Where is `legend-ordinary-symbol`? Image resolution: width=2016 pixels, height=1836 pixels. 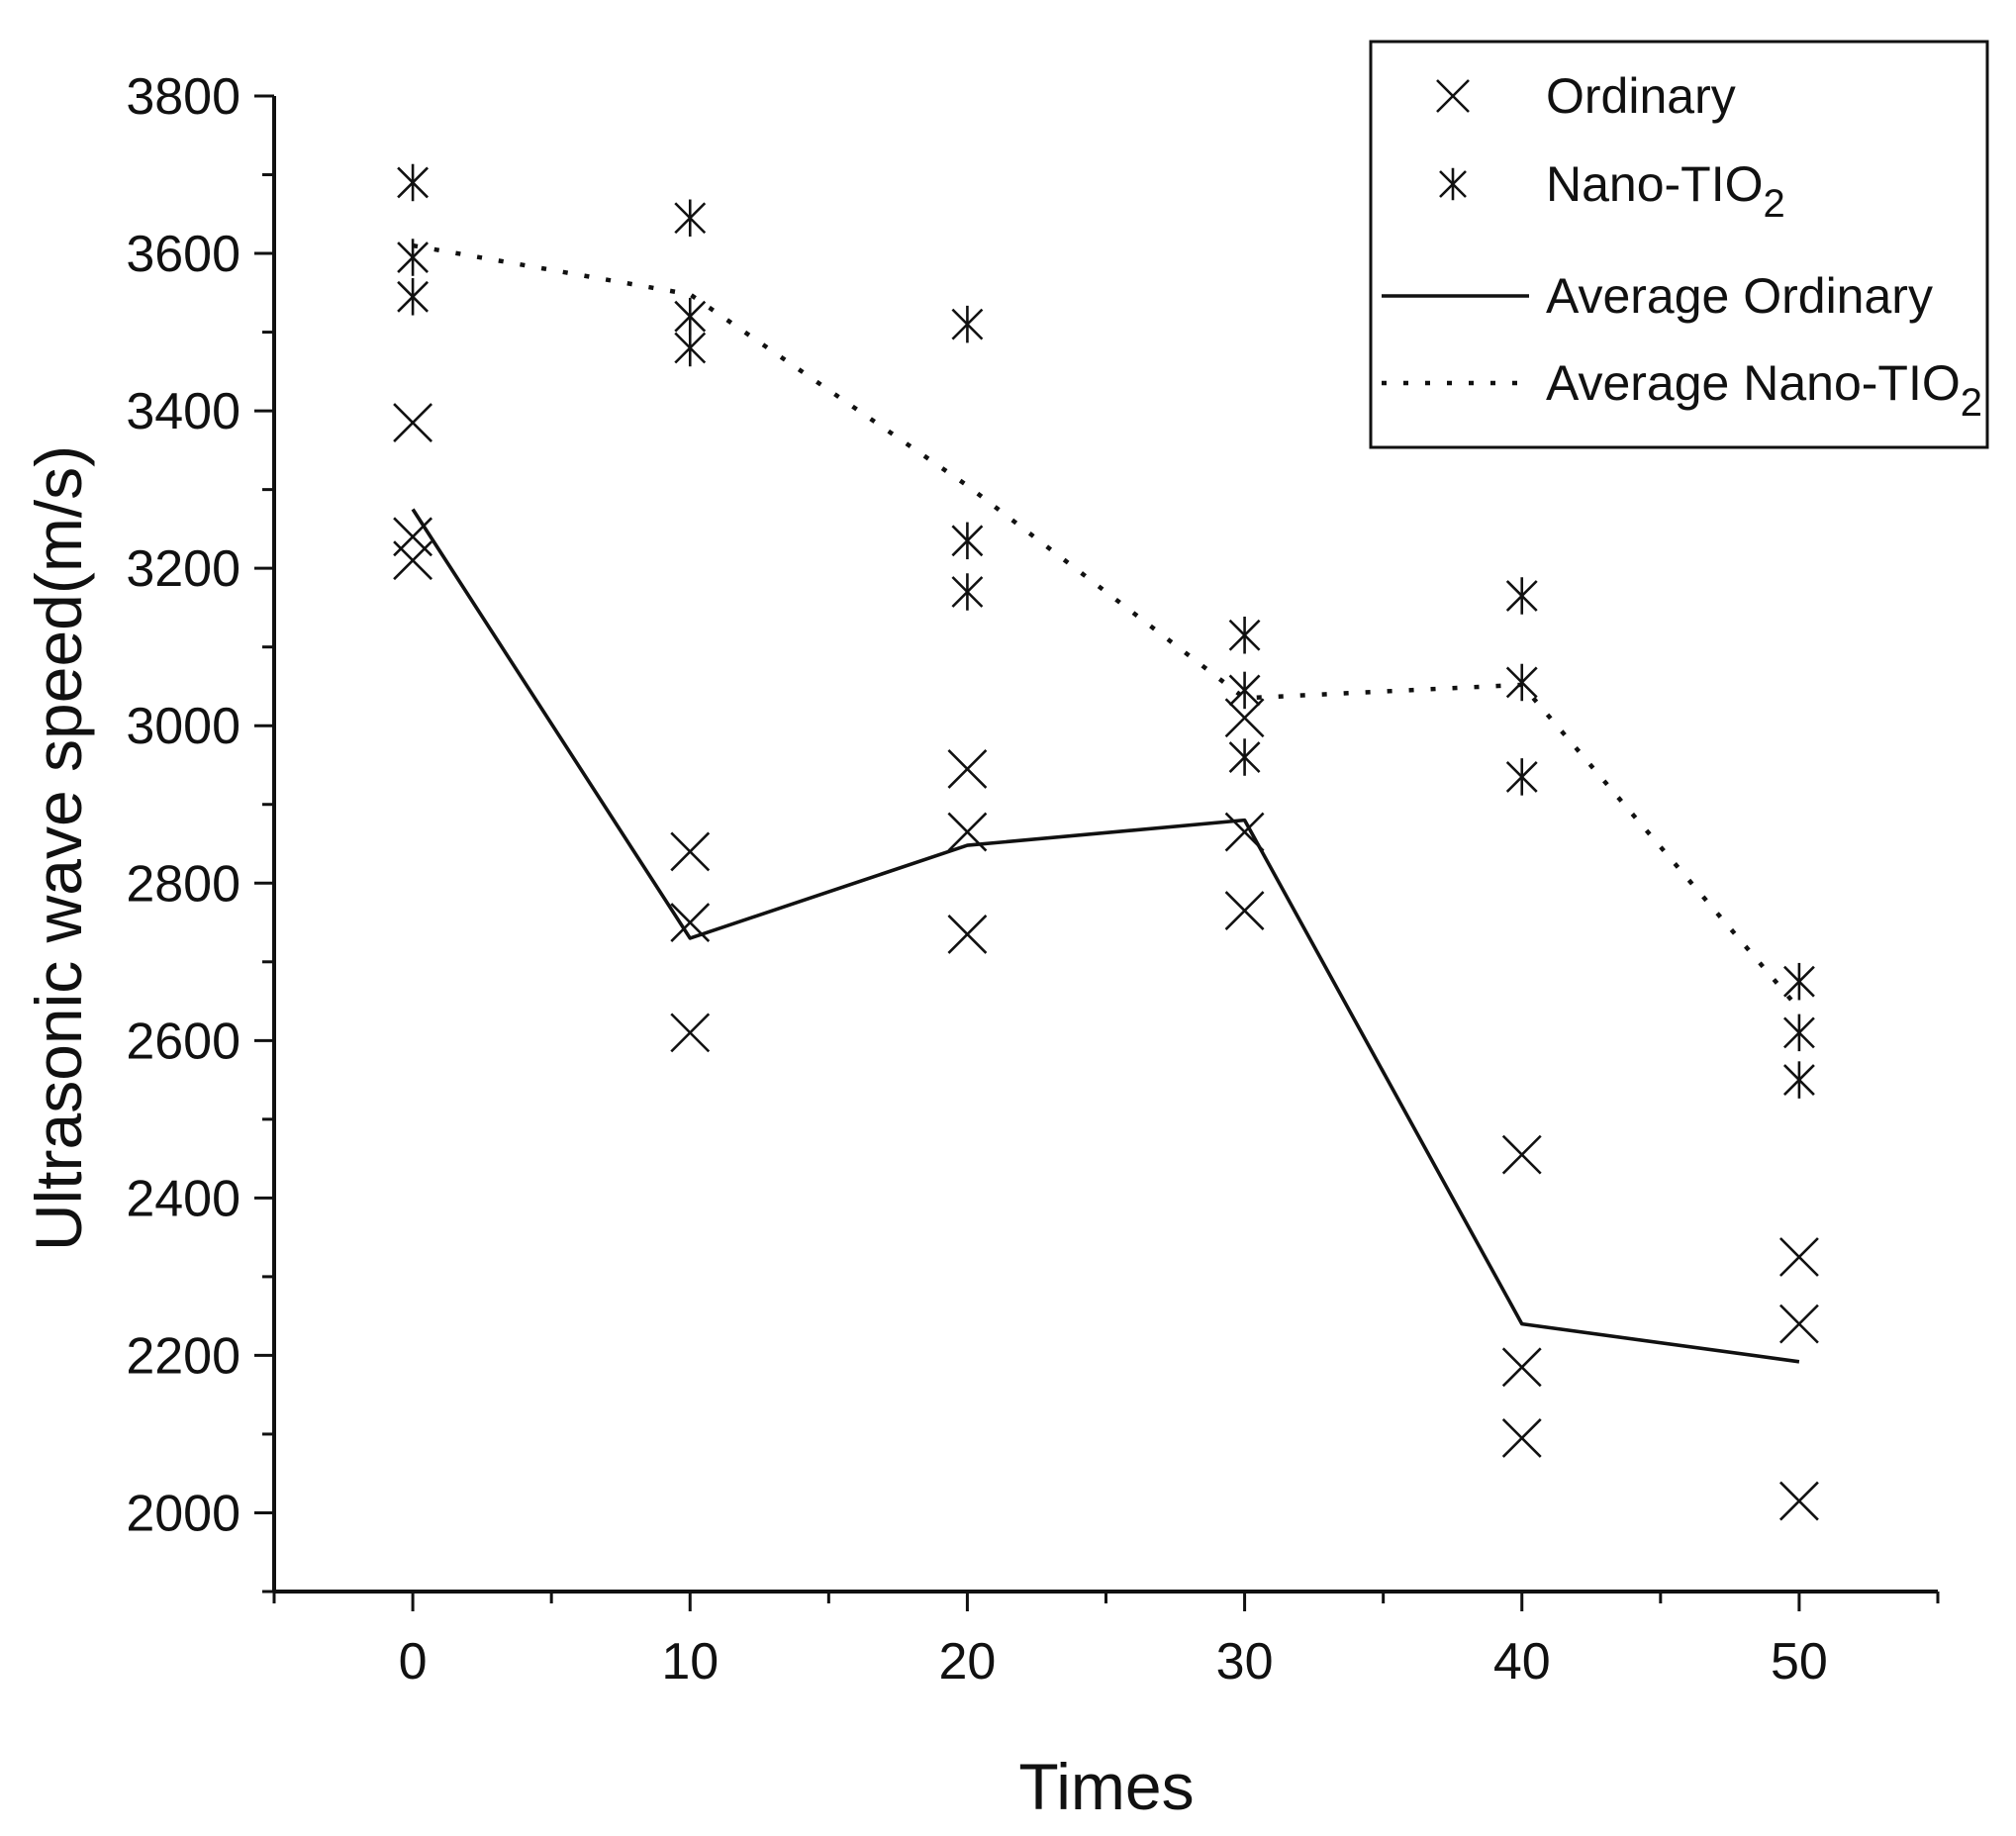 legend-ordinary-symbol is located at coordinates (1453, 96).